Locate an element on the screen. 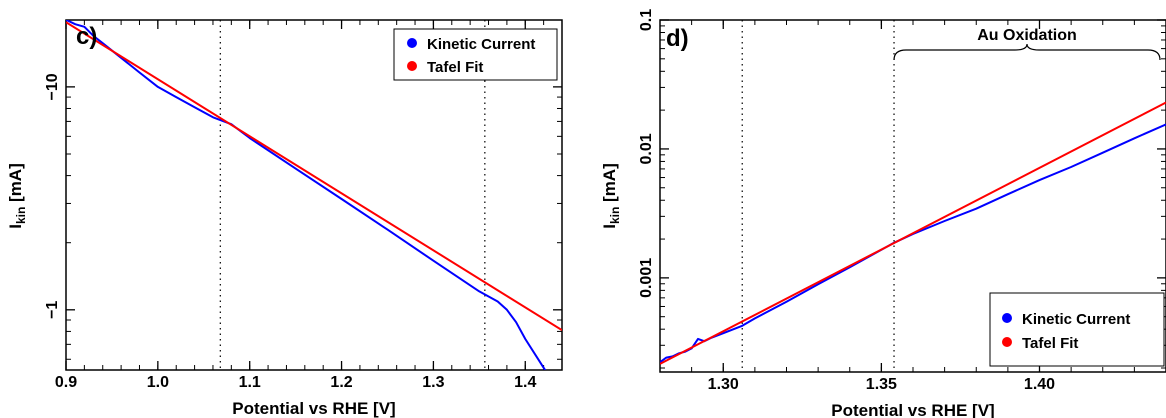 The height and width of the screenshot is (418, 1166). x-tick-label: 1.30 is located at coordinates (723, 384).